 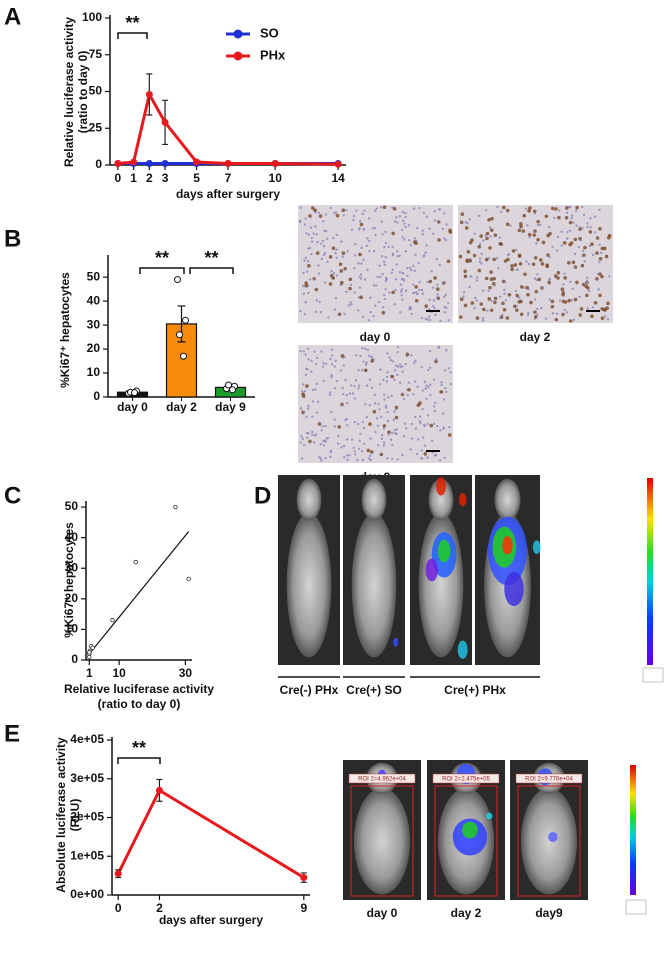 What do you see at coordinates (94, 276) in the screenshot?
I see `y-tick-label: 50` at bounding box center [94, 276].